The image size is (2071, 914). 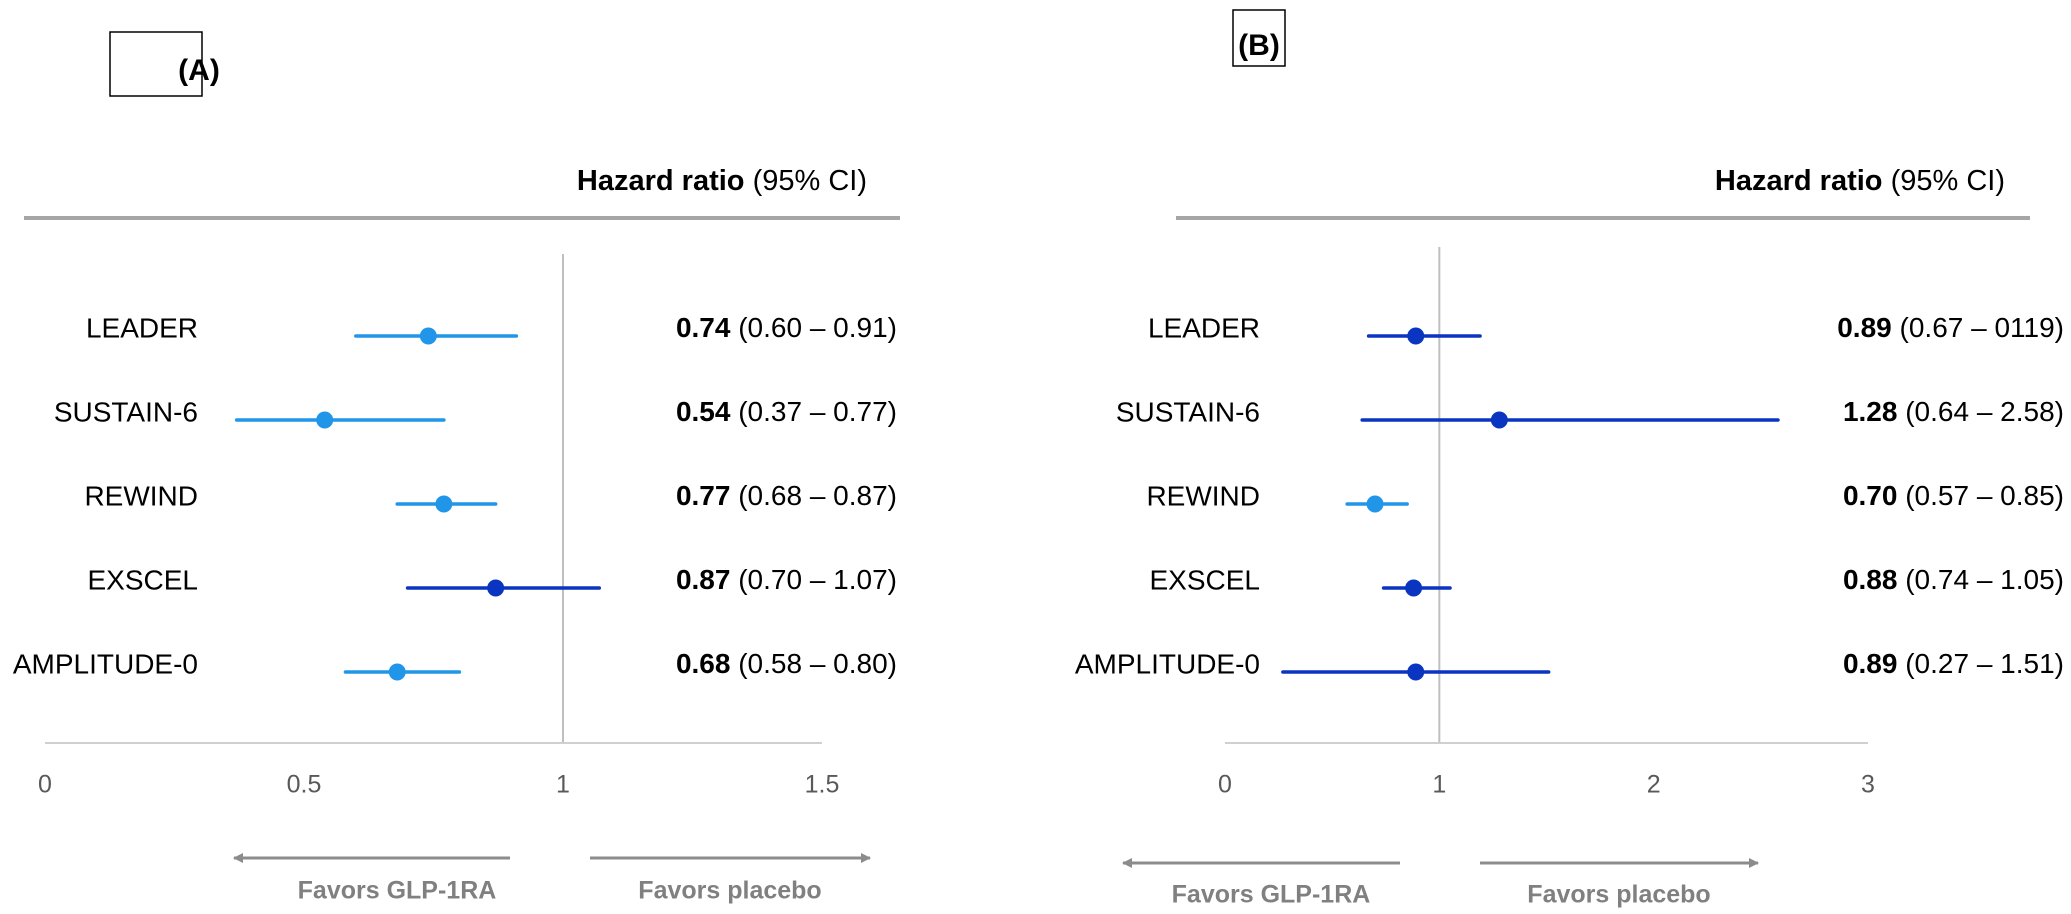 I want to click on hazard-ratio-estimate: 0.88, so click(x=1870, y=579).